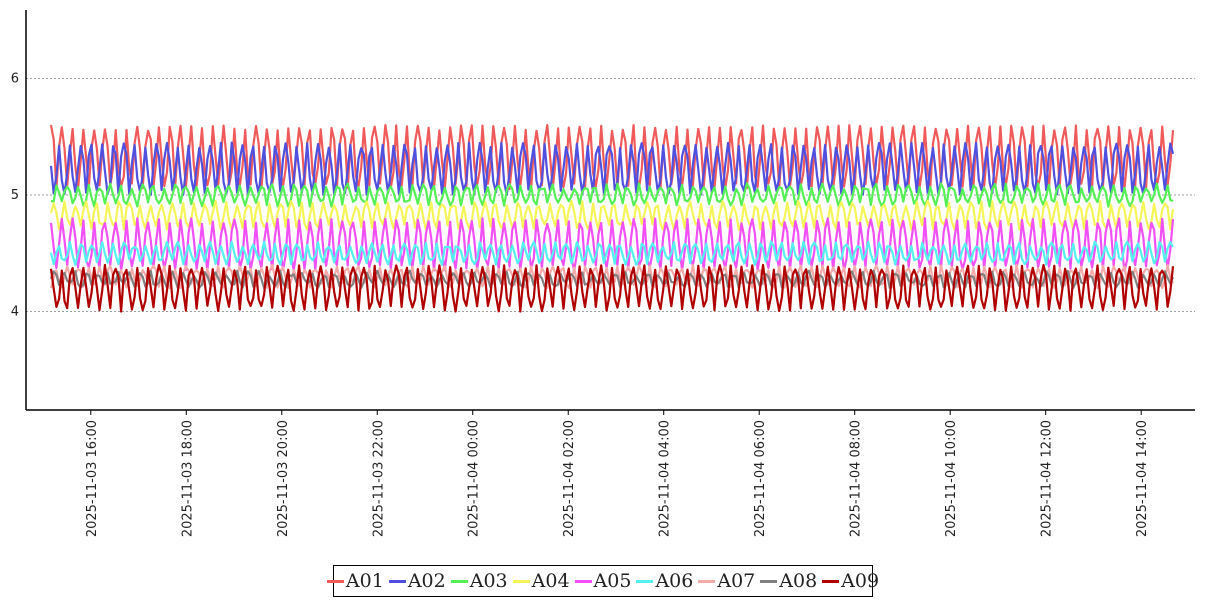  I want to click on x-tick-label: 2025-11-04 08:00, so click(856, 478).